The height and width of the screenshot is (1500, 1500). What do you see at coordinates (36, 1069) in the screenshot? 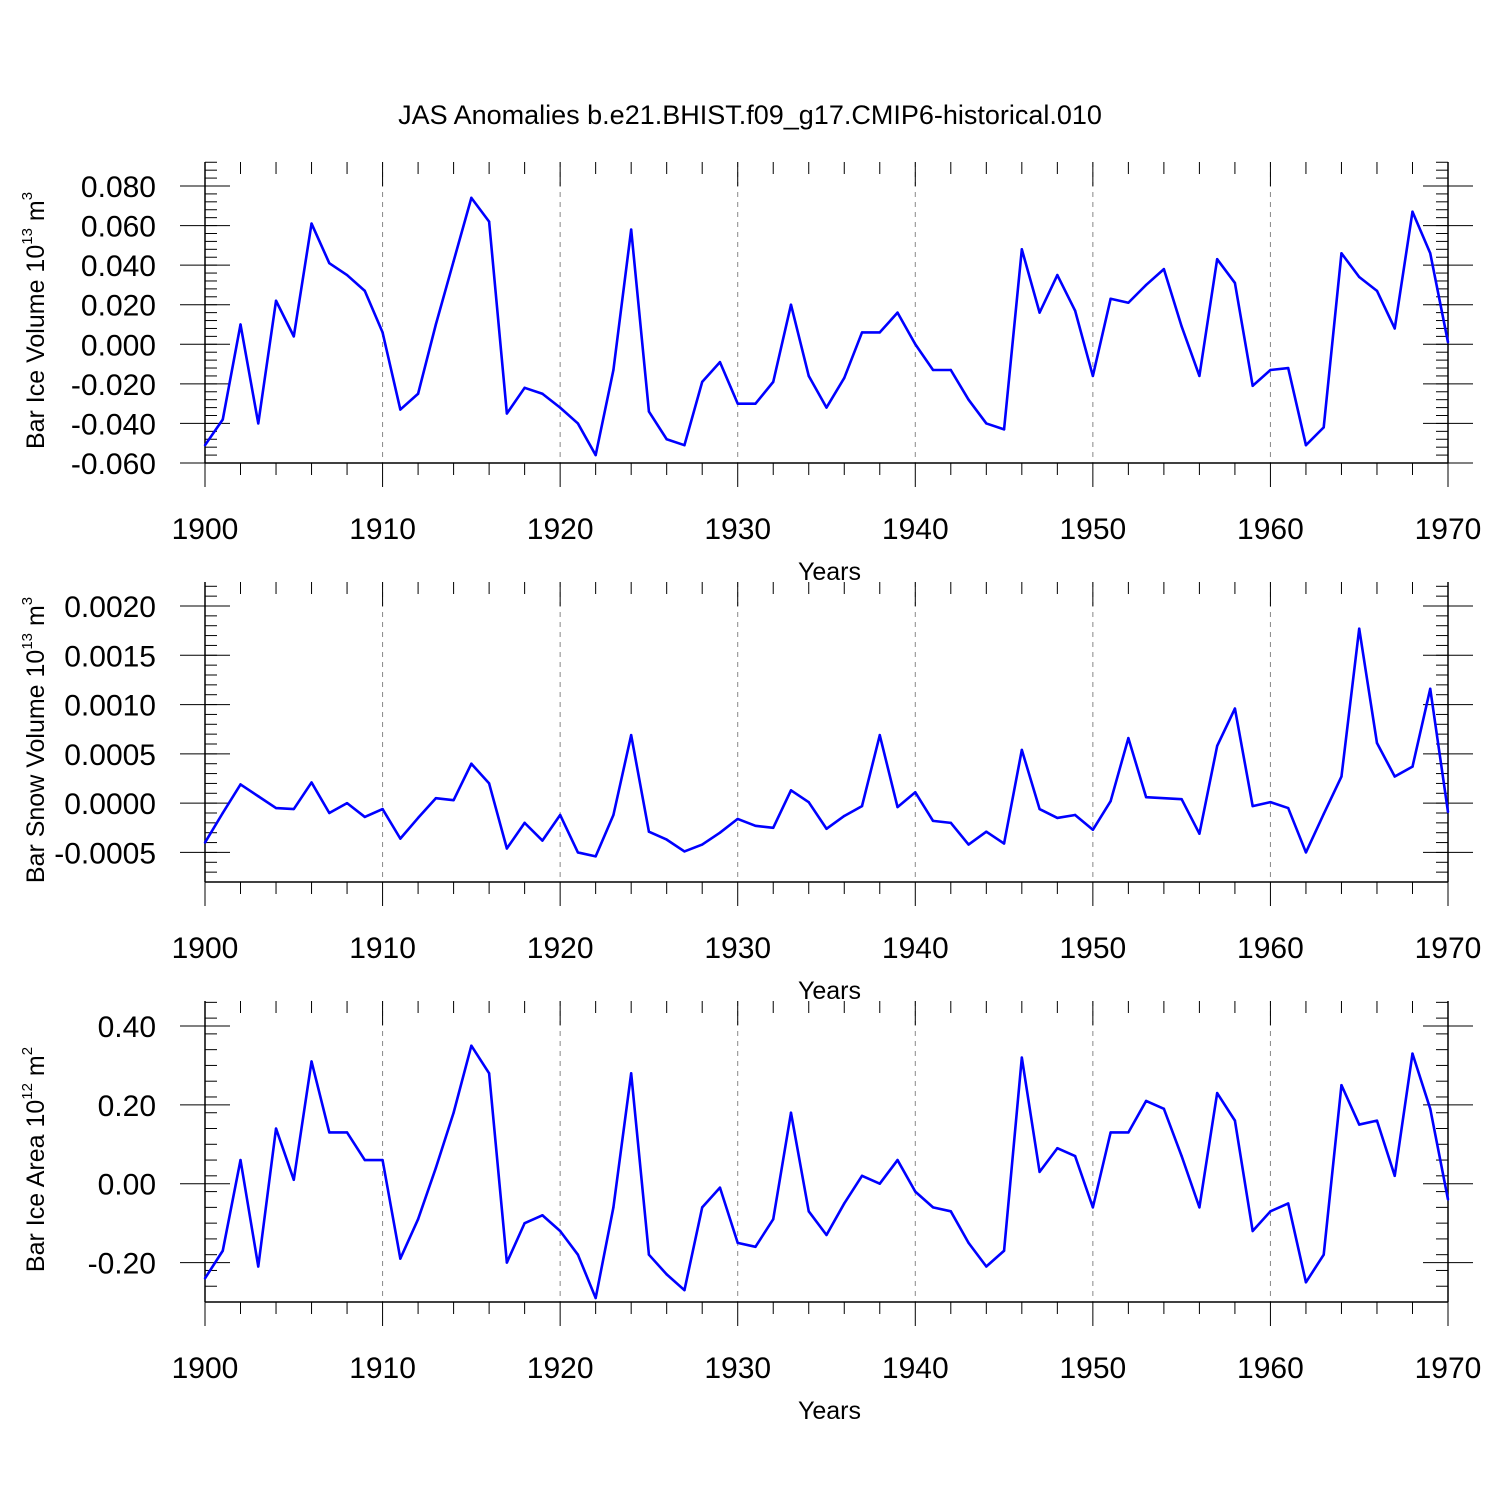
I see `y-axis-title-unit: m` at bounding box center [36, 1069].